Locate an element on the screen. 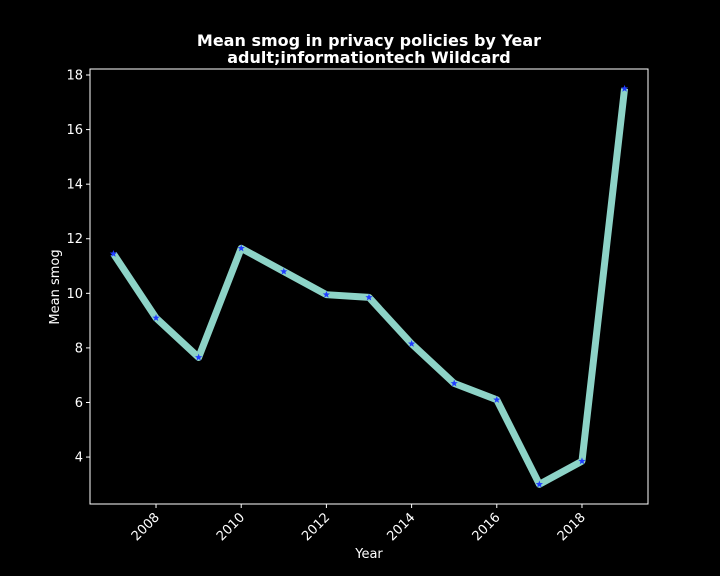 The image size is (720, 576). y-tick-label: 16 is located at coordinates (74, 130).